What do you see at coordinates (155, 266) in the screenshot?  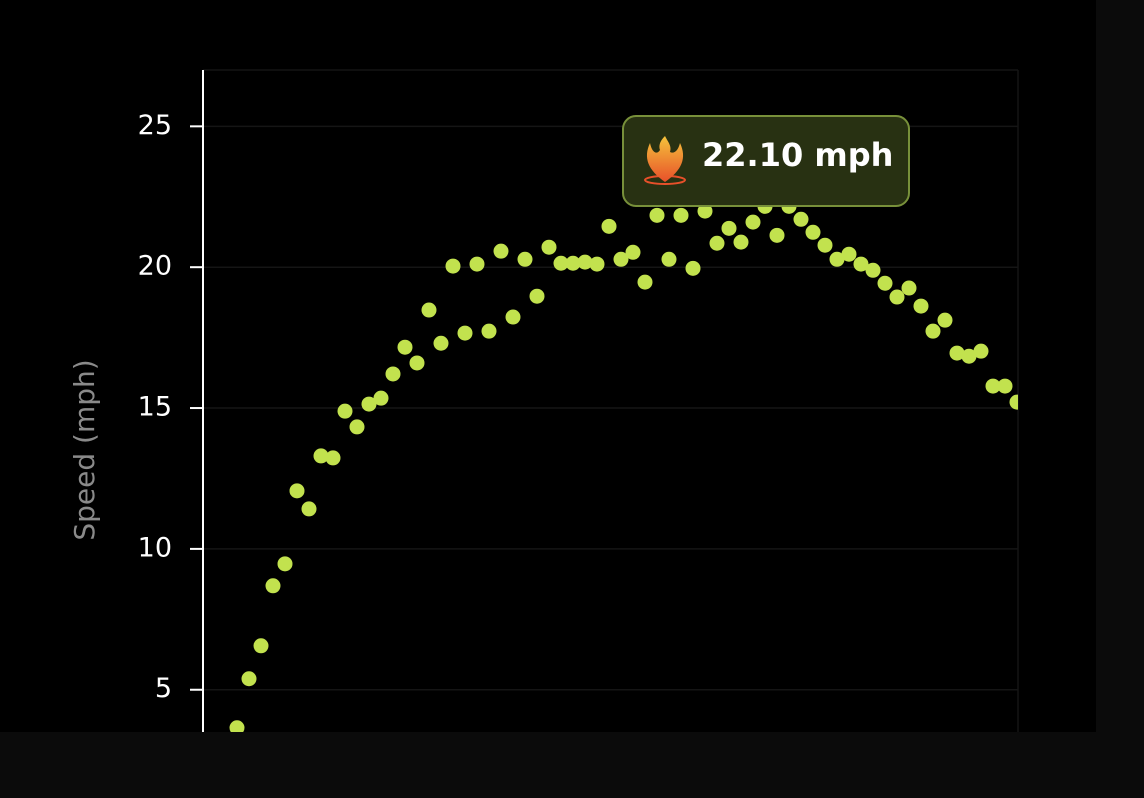 I see `y-tick-label: 20` at bounding box center [155, 266].